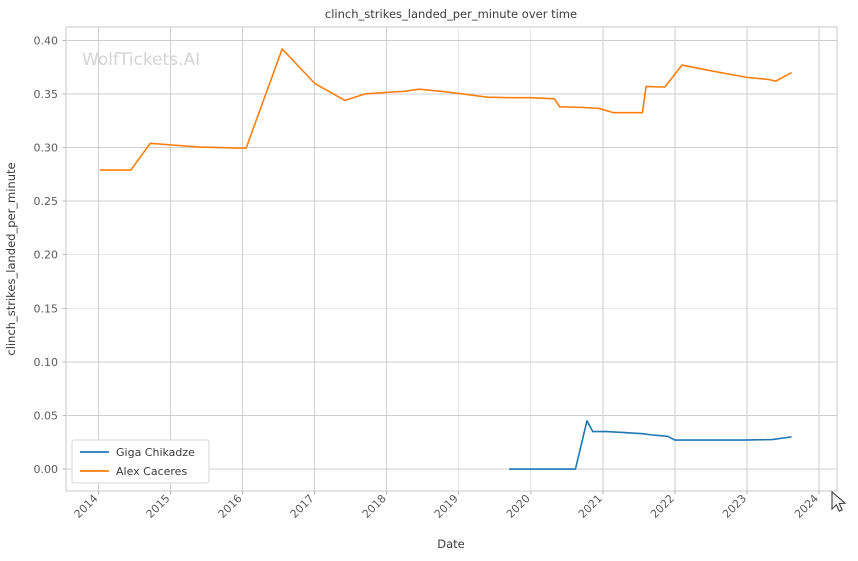 This screenshot has width=858, height=561. What do you see at coordinates (451, 544) in the screenshot?
I see `x-axis-label: Date` at bounding box center [451, 544].